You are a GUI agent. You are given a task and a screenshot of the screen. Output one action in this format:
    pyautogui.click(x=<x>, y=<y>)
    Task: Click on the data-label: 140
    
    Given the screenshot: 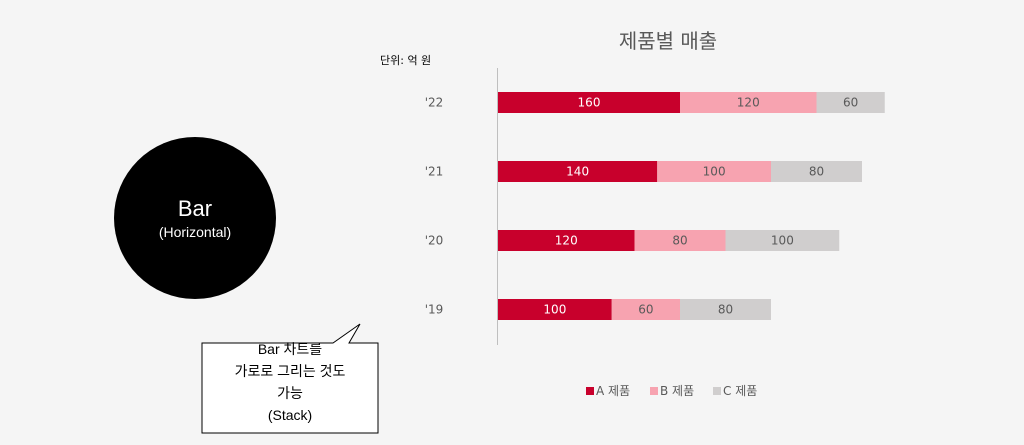 What is the action you would take?
    pyautogui.click(x=577, y=172)
    